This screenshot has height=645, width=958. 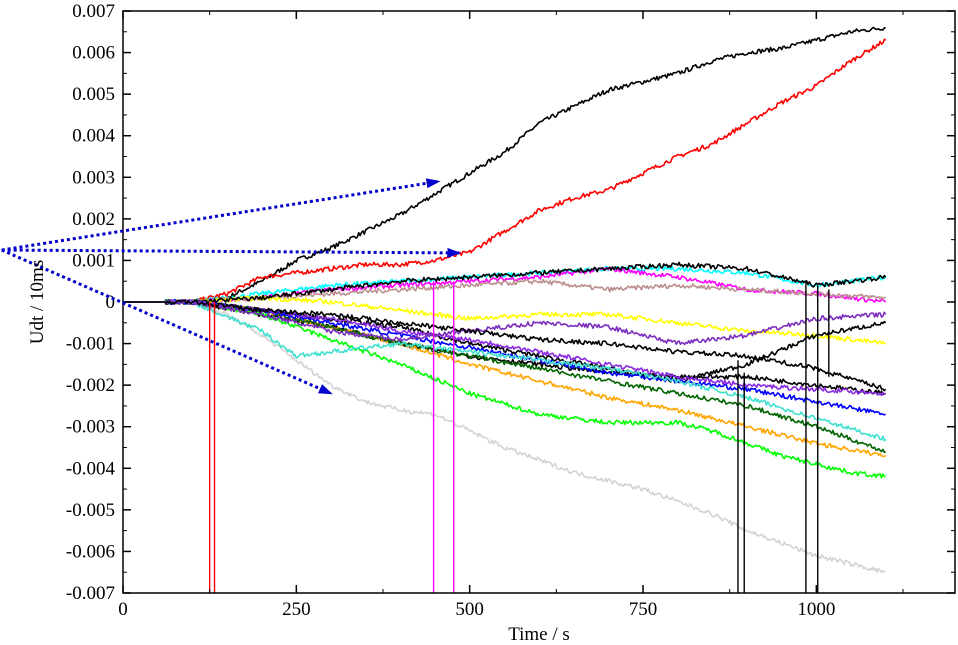 I want to click on y-tick-label: 0.003, so click(x=93, y=177).